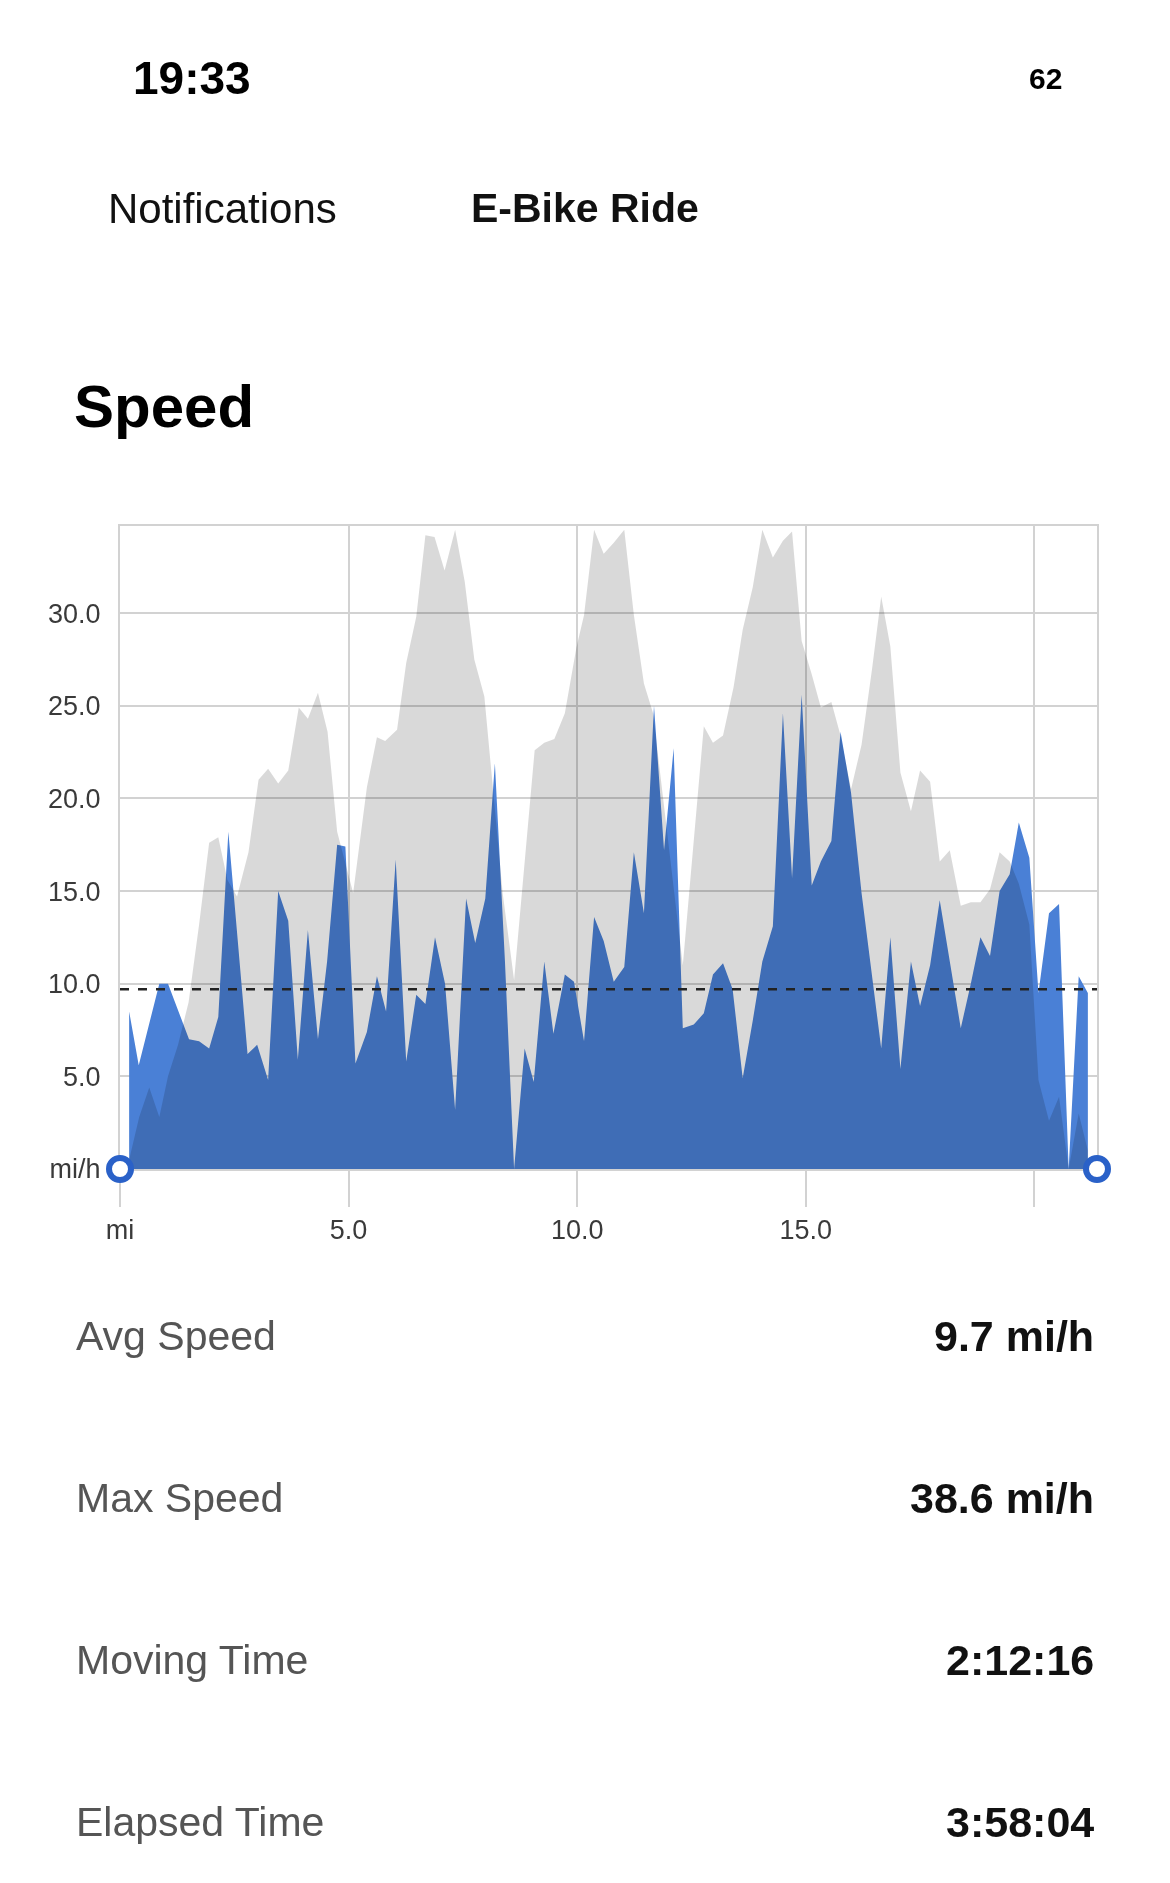 This screenshot has width=1170, height=1883. Describe the element at coordinates (348, 1230) in the screenshot. I see `x-tick-label: 5.0` at that location.